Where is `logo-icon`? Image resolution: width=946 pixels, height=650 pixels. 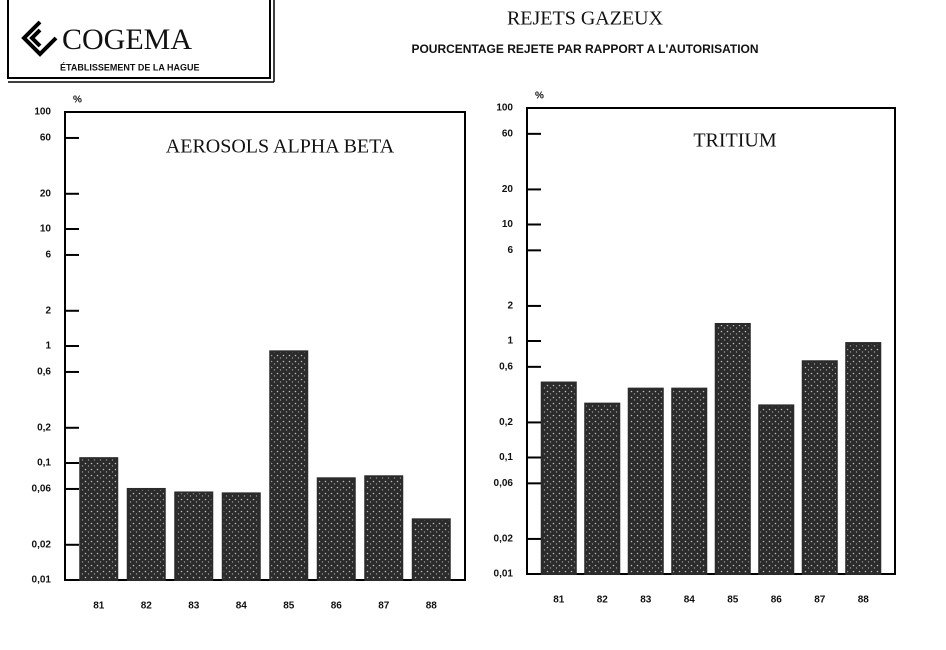 logo-icon is located at coordinates (39, 38).